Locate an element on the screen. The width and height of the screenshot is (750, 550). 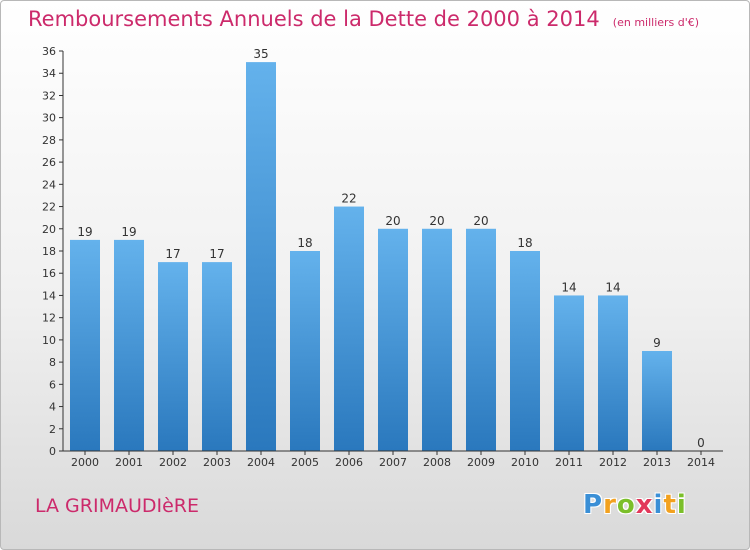
y-tick-label: 0 is located at coordinates (52, 451).